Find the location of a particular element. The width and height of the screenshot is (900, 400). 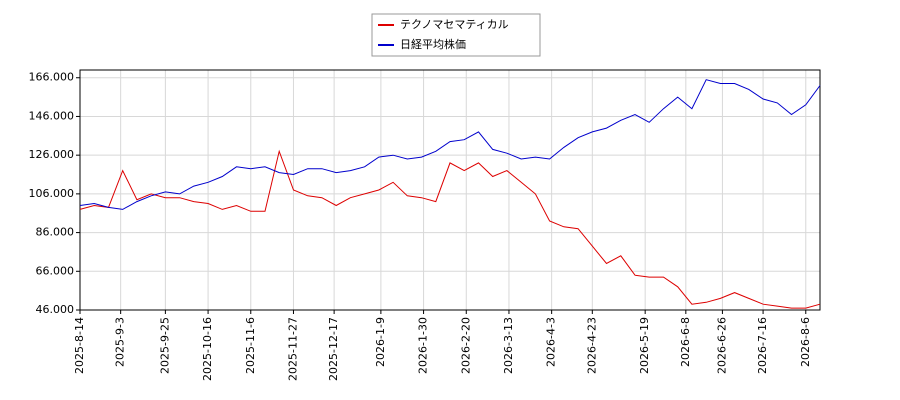

y-tick-label: 106.000 is located at coordinates (52, 193).